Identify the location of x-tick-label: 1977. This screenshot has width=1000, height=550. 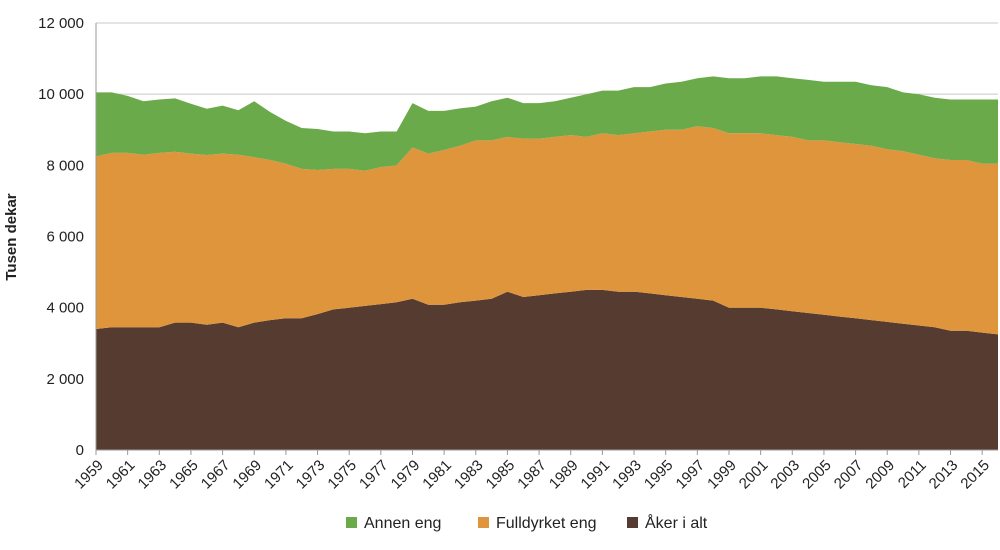
(374, 475).